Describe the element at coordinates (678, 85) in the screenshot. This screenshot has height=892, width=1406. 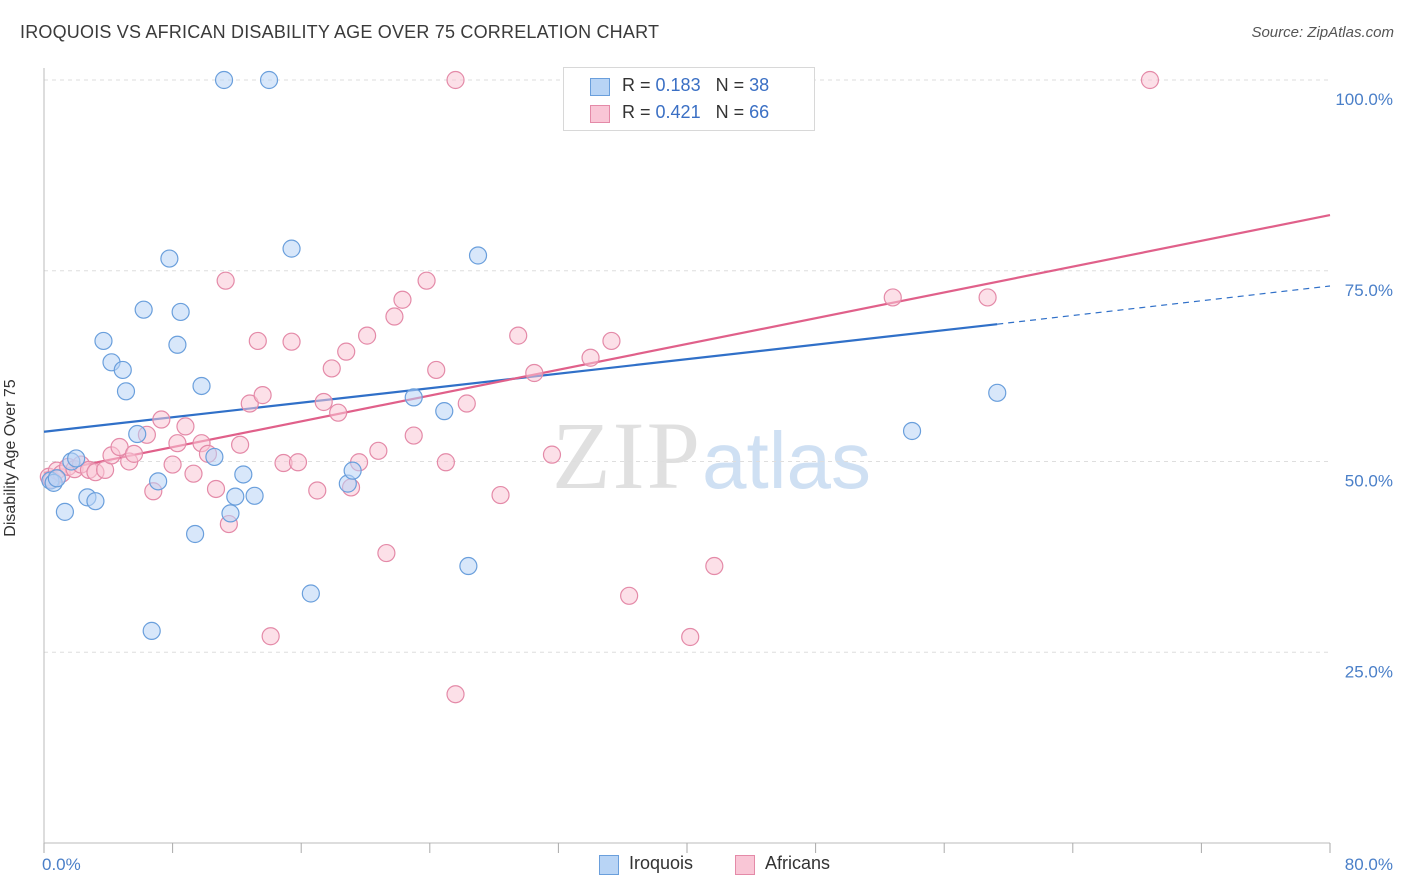
I see `r-value: 0.183` at that location.